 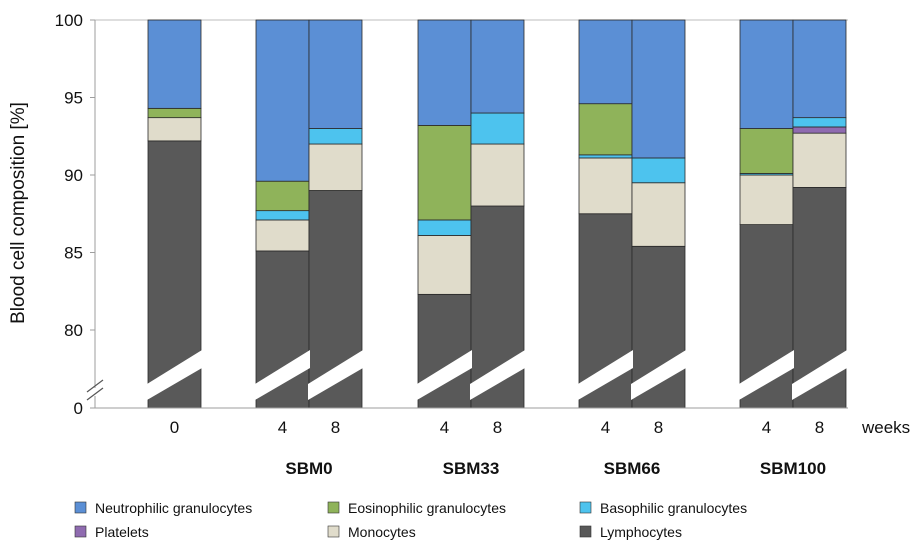 What do you see at coordinates (382, 532) in the screenshot?
I see `legend-label-monocytes: Monocytes` at bounding box center [382, 532].